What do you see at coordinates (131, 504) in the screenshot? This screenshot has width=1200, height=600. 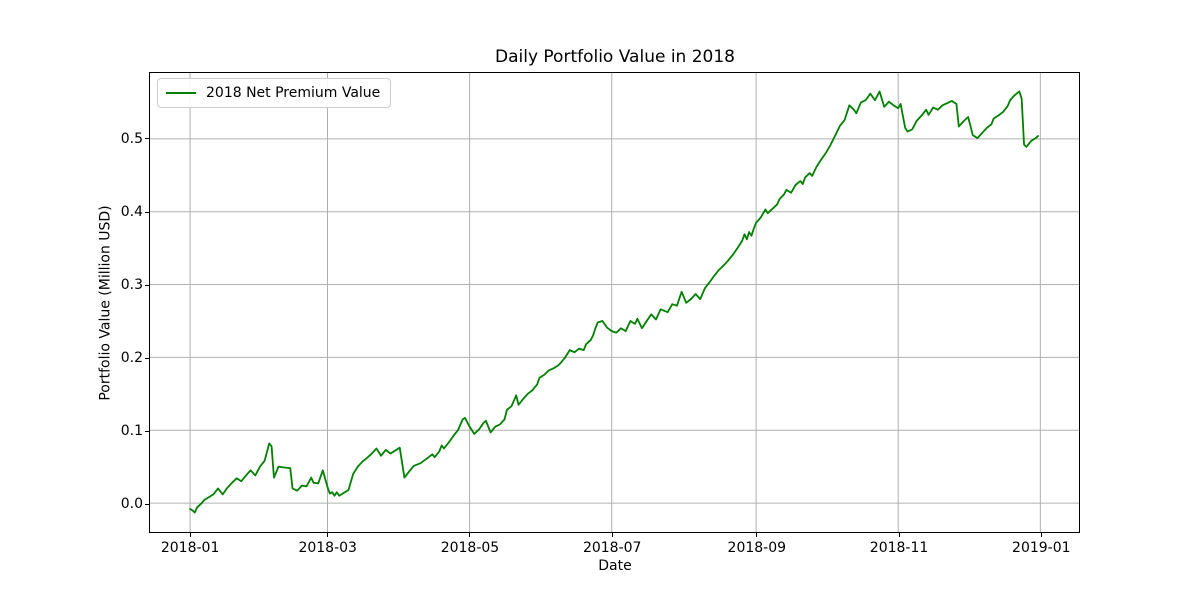 I see `y-tick-label: 0.0` at bounding box center [131, 504].